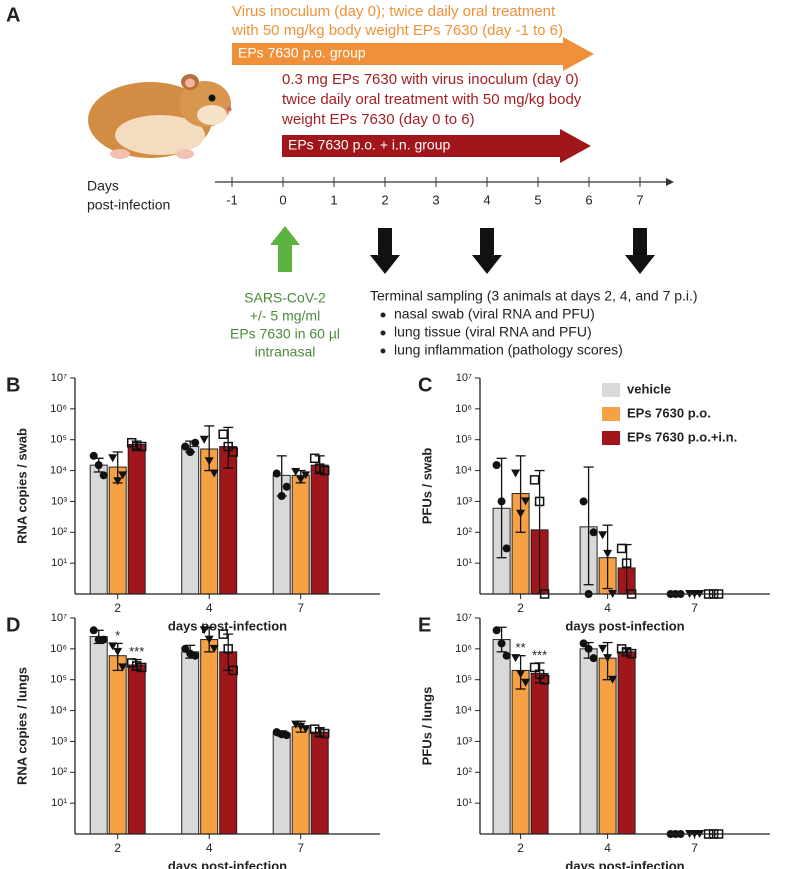  What do you see at coordinates (58, 440) in the screenshot?
I see `y-tick-label: 10⁵` at bounding box center [58, 440].